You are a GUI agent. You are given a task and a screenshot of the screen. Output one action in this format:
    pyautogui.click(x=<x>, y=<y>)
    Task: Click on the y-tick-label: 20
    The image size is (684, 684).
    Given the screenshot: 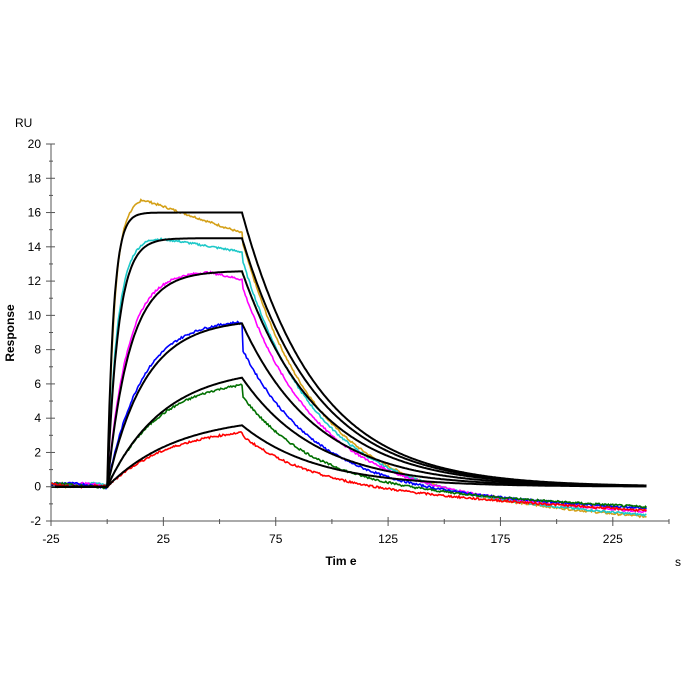 What is the action you would take?
    pyautogui.click(x=35, y=144)
    